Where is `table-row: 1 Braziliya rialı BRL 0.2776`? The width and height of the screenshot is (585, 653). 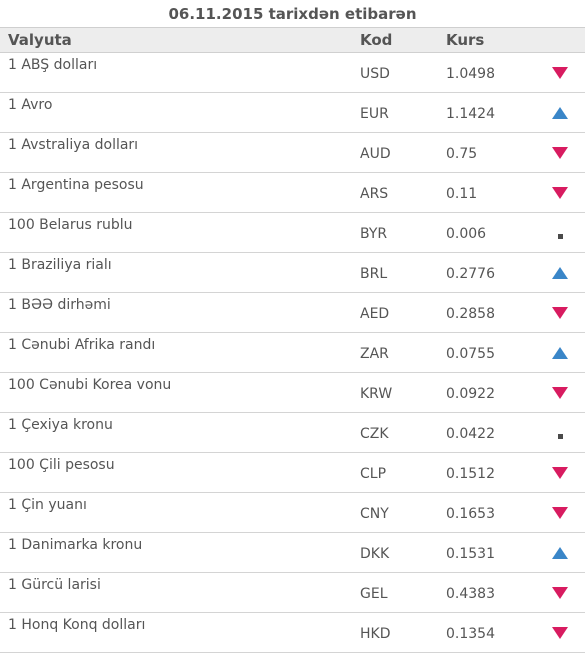
table-row: 1 Braziliya rialı BRL 0.2776 is located at coordinates (292, 272).